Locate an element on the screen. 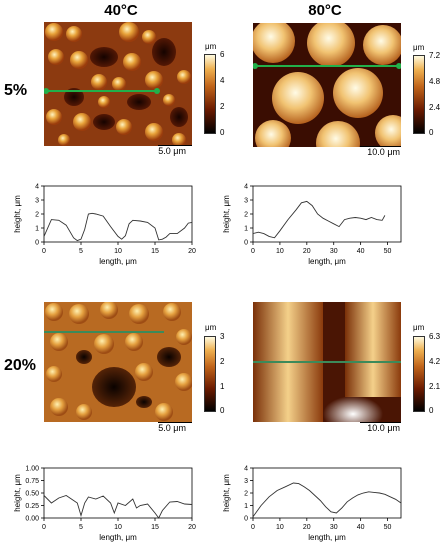 Image resolution: width=448 pixels, height=550 pixels. height-profile-5pct-80c: 0 10 20 30 40 50 0 1 2 3 4 length, μm height, μm is located at coordinates (312, 225).